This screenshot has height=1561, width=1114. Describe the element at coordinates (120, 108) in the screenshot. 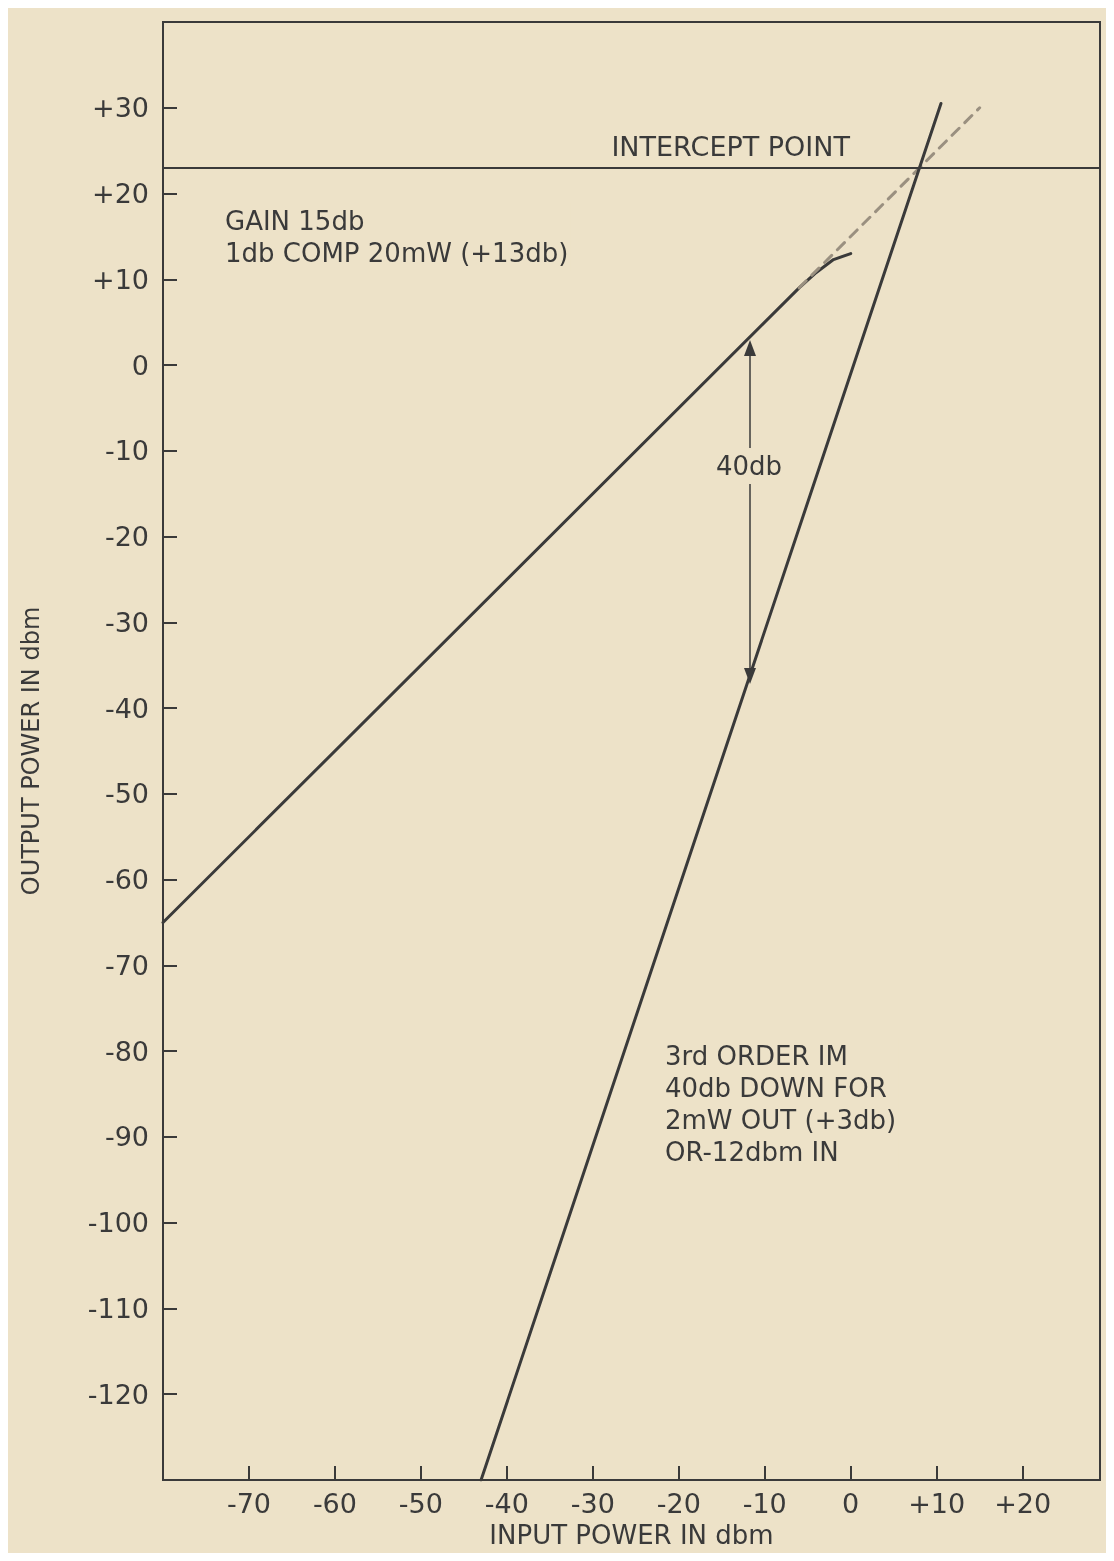

I see `y-tick-label: +30` at that location.